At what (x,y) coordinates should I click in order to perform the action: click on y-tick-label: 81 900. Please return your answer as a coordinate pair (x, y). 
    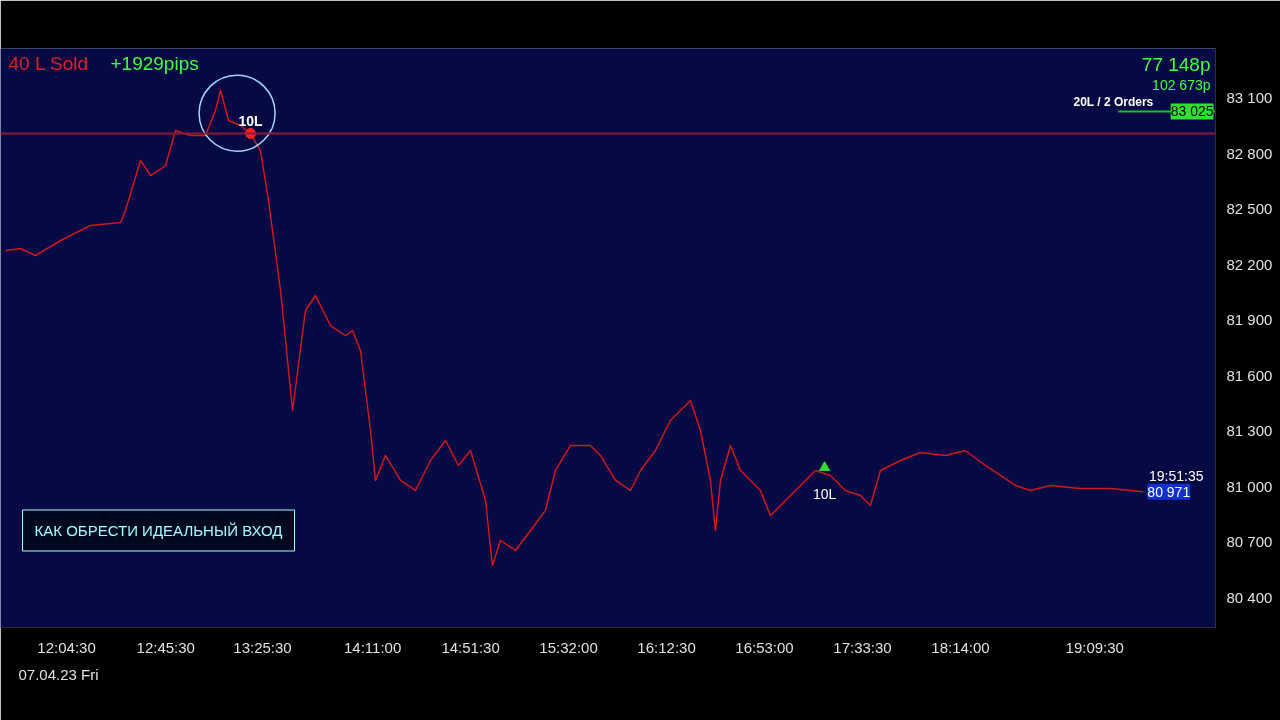
    Looking at the image, I should click on (1249, 320).